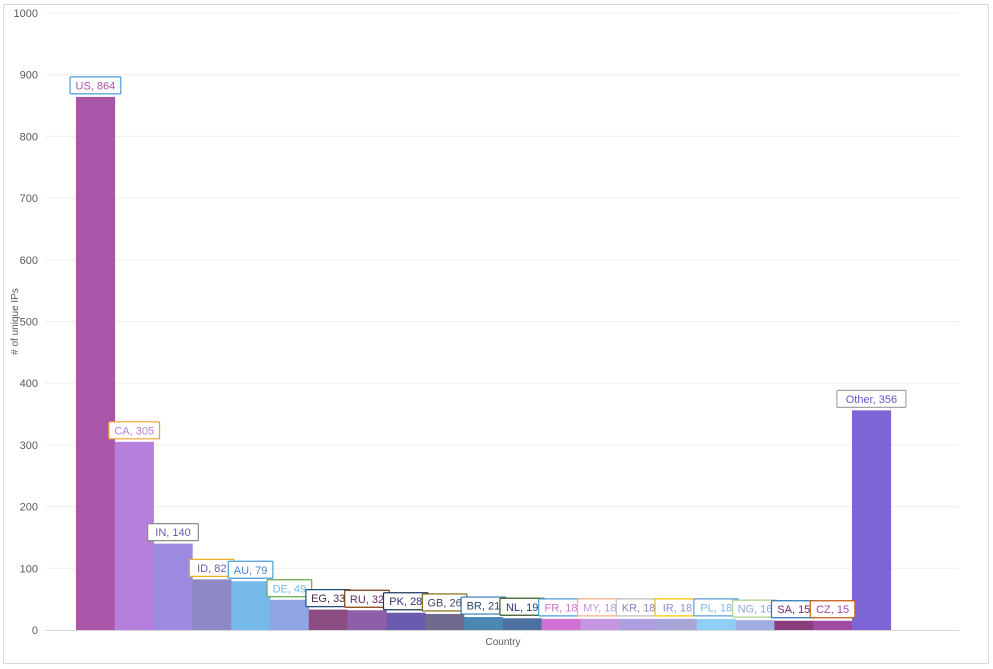 Image resolution: width=993 pixels, height=669 pixels. What do you see at coordinates (600, 624) in the screenshot?
I see `bar-my` at bounding box center [600, 624].